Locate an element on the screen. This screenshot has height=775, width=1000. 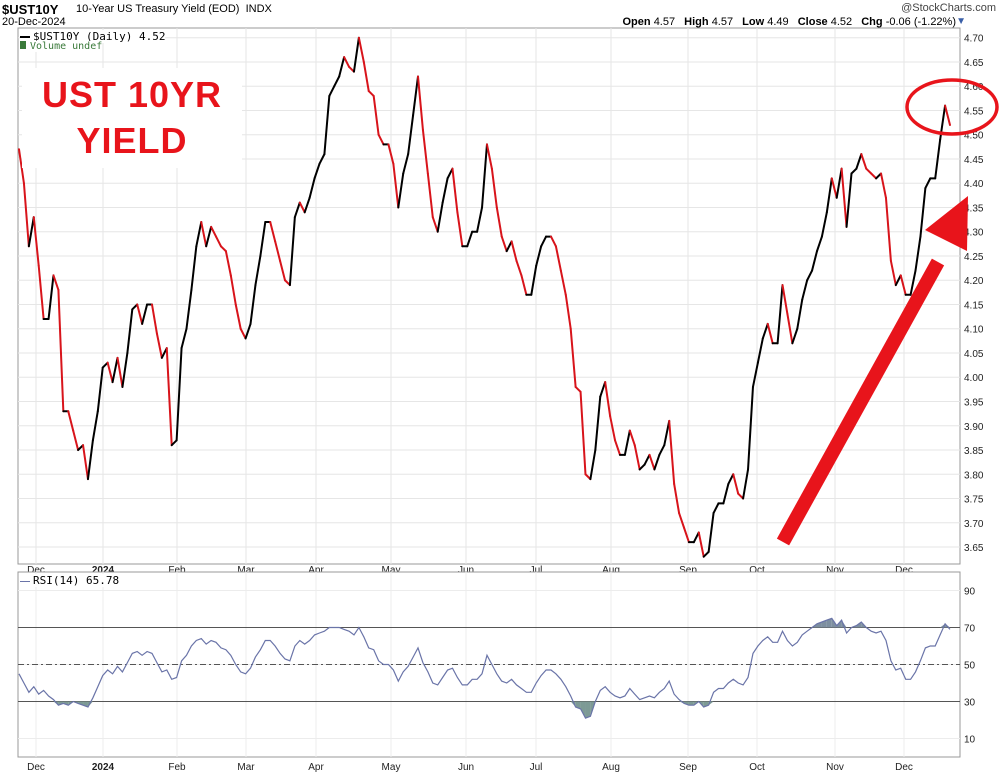
x-tick-label: Jun is located at coordinates (466, 570).